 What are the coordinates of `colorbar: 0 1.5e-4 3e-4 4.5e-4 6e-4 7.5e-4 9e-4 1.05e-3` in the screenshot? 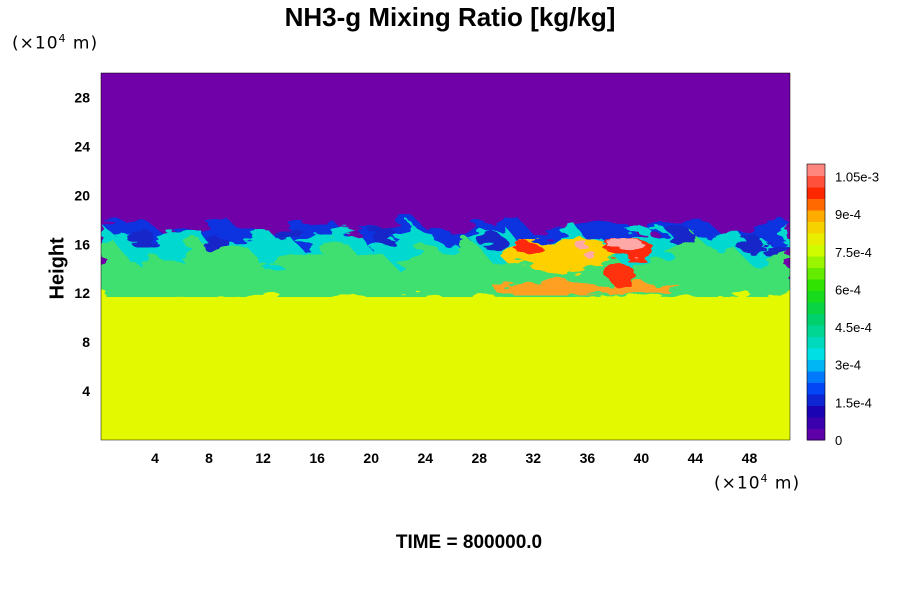 It's located at (842, 305).